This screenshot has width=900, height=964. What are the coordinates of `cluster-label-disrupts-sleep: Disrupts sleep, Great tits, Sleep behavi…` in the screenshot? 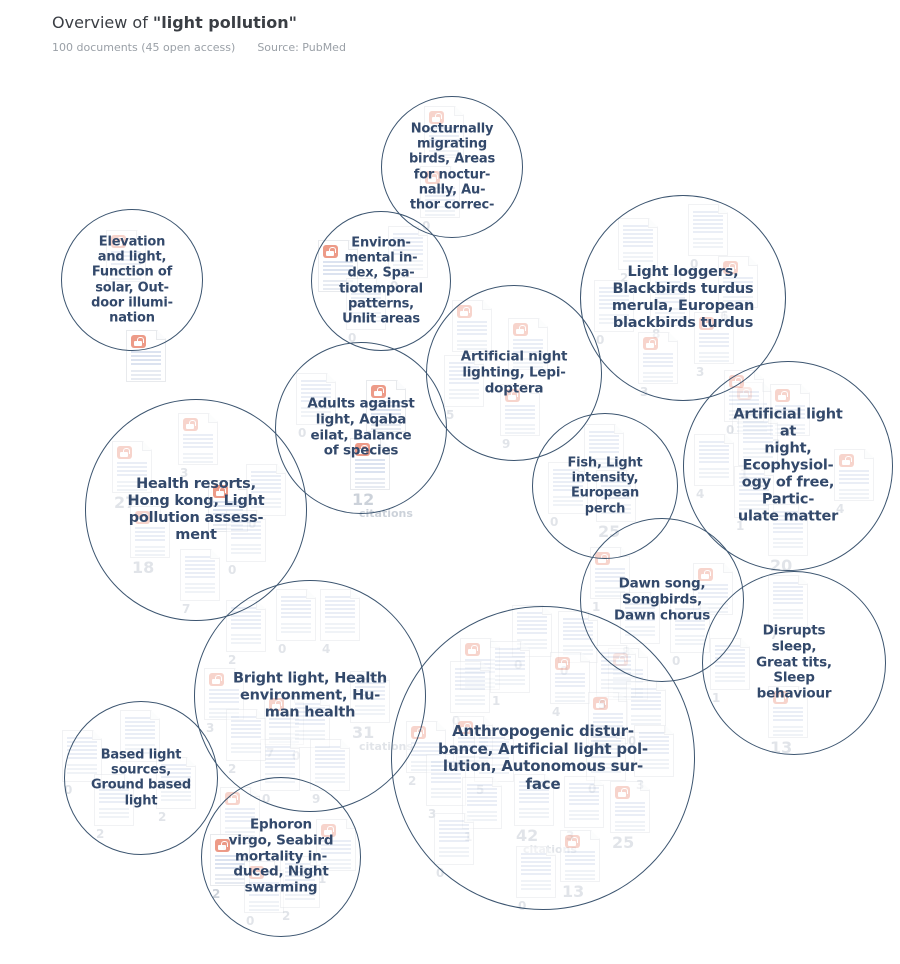 It's located at (794, 662).